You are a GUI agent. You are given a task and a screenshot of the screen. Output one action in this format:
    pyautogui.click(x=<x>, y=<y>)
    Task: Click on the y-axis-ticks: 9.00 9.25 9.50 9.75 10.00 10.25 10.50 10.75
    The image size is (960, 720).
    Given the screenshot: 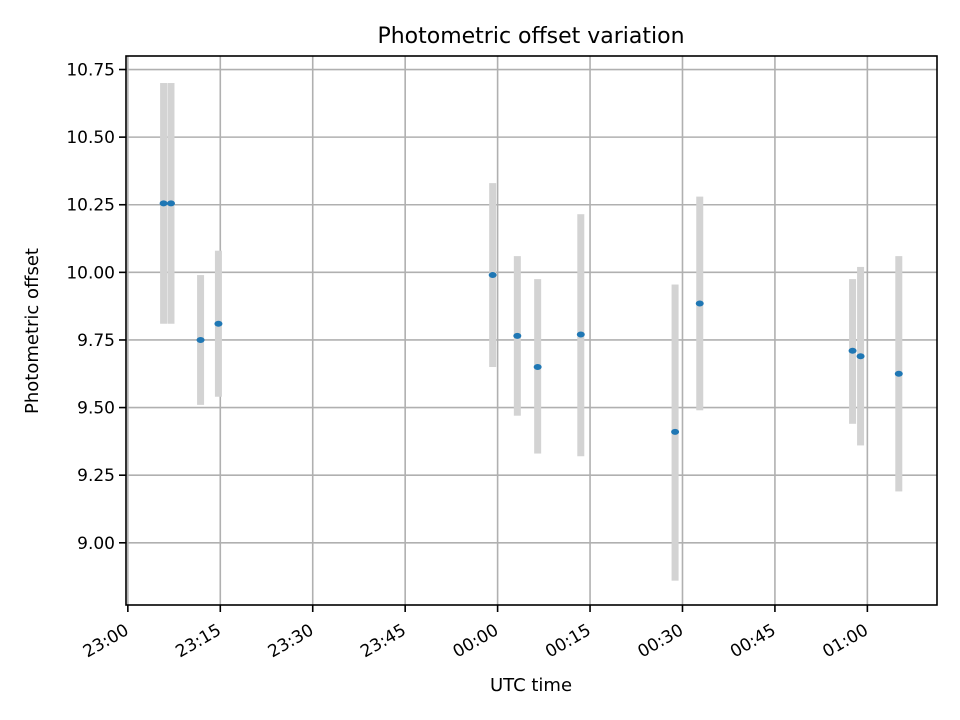 What is the action you would take?
    pyautogui.click(x=96, y=307)
    